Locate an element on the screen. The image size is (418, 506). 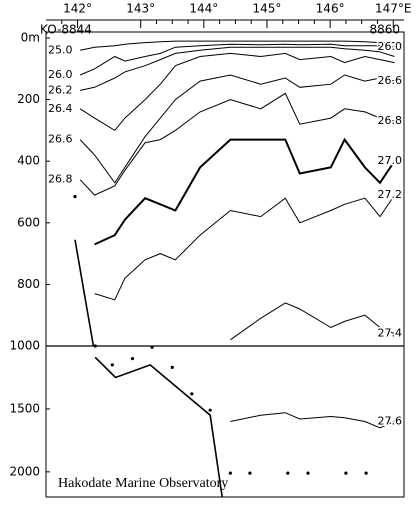
y-tick-label: 1500 is located at coordinates (24, 408).